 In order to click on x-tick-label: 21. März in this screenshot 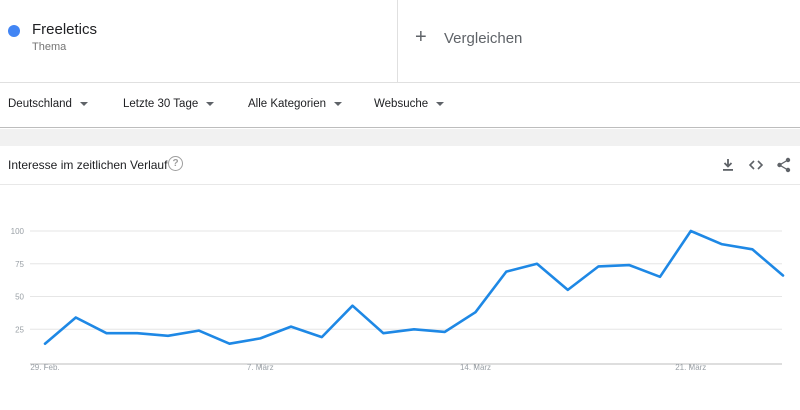, I will do `click(690, 367)`.